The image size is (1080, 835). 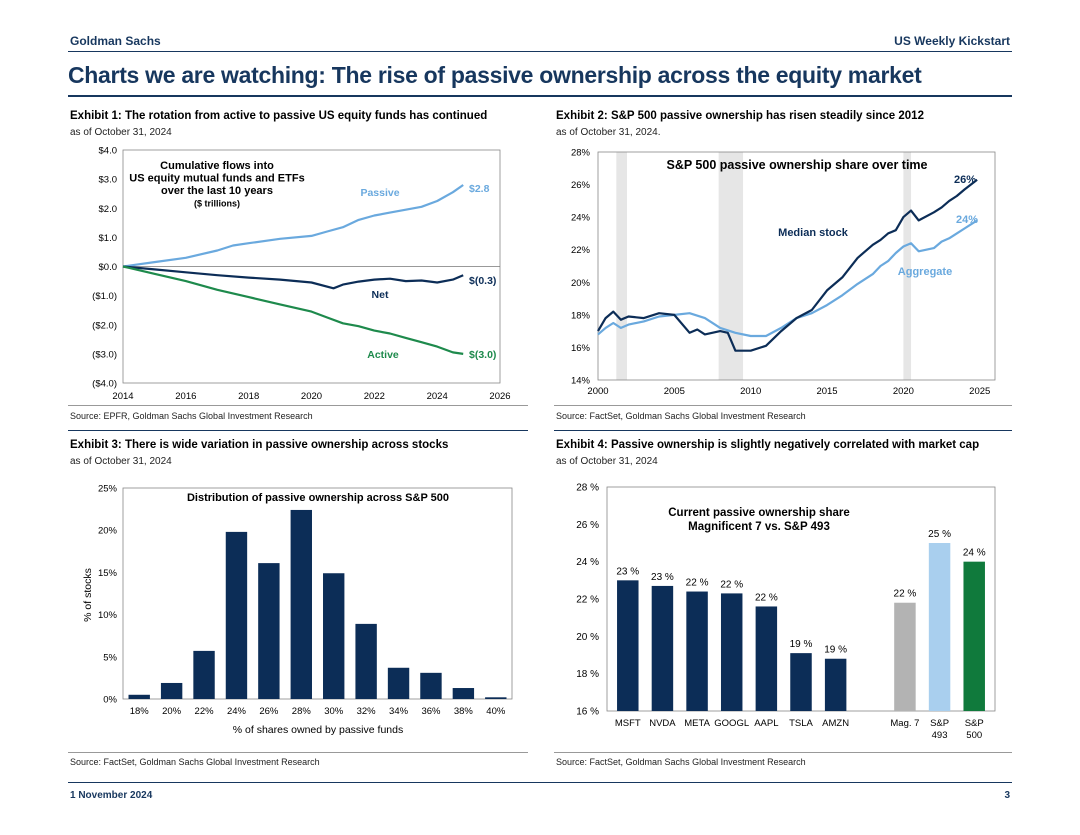 I want to click on bar-googl, so click(x=731, y=652).